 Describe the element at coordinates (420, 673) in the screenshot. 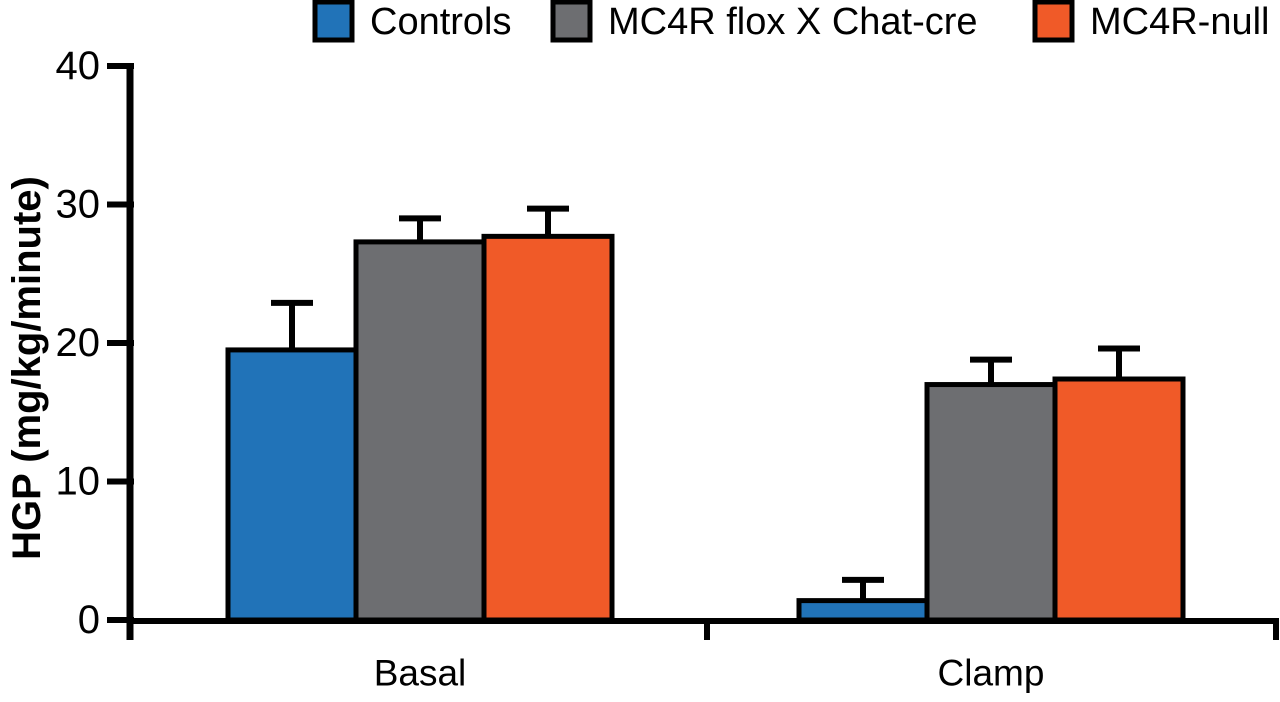

I see `x-category-label-basal: Basal` at that location.